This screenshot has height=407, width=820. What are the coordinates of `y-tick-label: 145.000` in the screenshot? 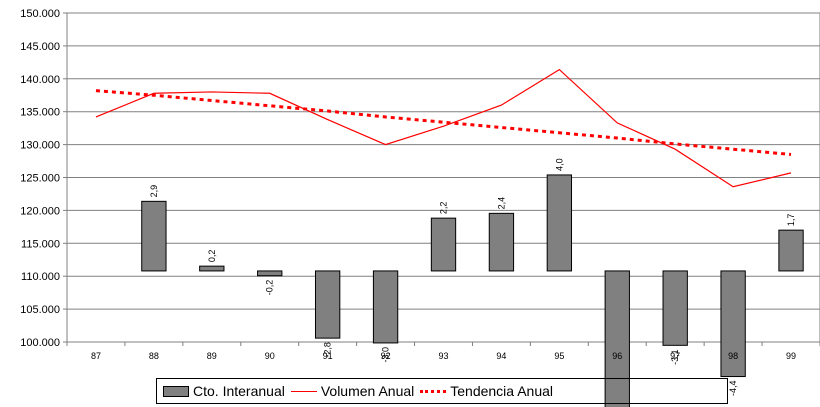 It's located at (40, 47).